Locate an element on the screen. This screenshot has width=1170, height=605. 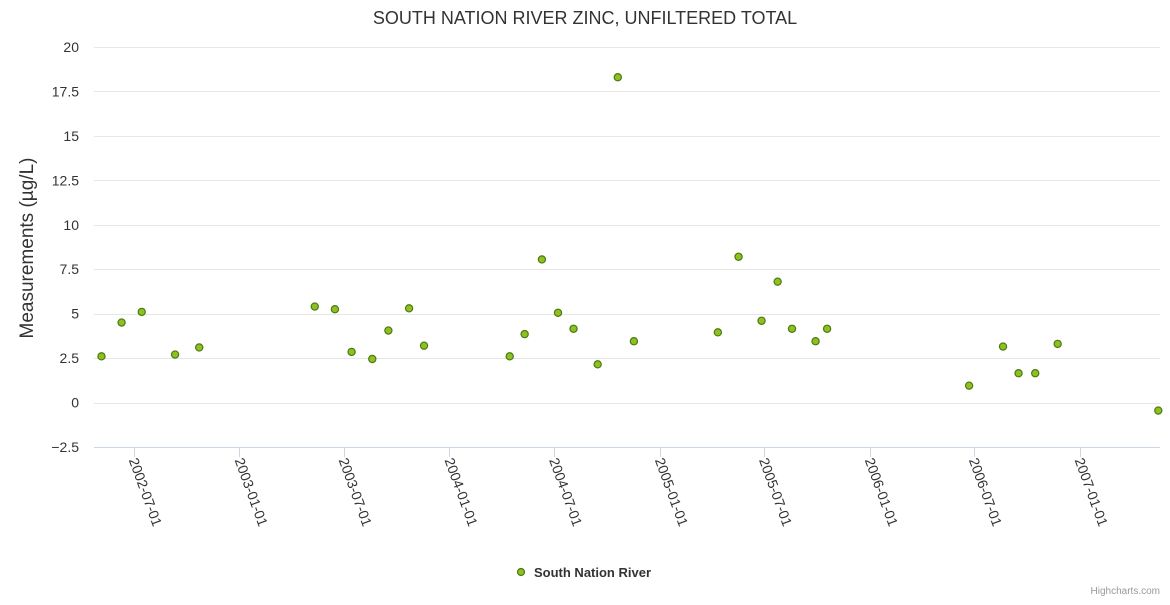
y-tick-label: −2.5 is located at coordinates (65, 447).